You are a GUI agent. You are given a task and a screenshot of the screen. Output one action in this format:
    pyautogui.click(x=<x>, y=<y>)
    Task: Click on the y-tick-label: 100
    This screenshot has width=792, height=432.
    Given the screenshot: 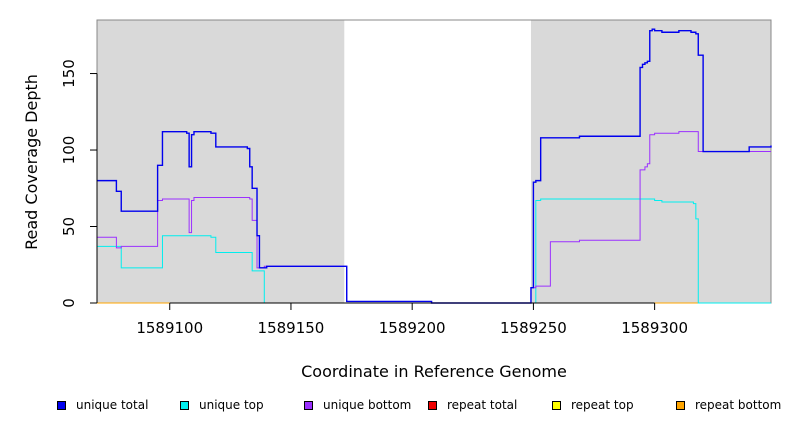 What is the action you would take?
    pyautogui.click(x=69, y=150)
    